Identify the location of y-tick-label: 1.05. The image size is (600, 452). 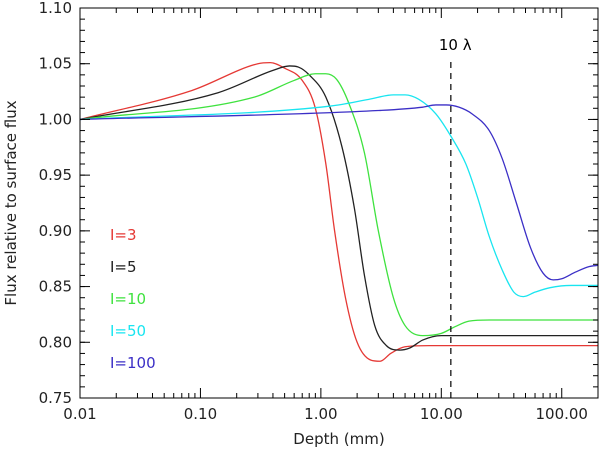
(55, 64).